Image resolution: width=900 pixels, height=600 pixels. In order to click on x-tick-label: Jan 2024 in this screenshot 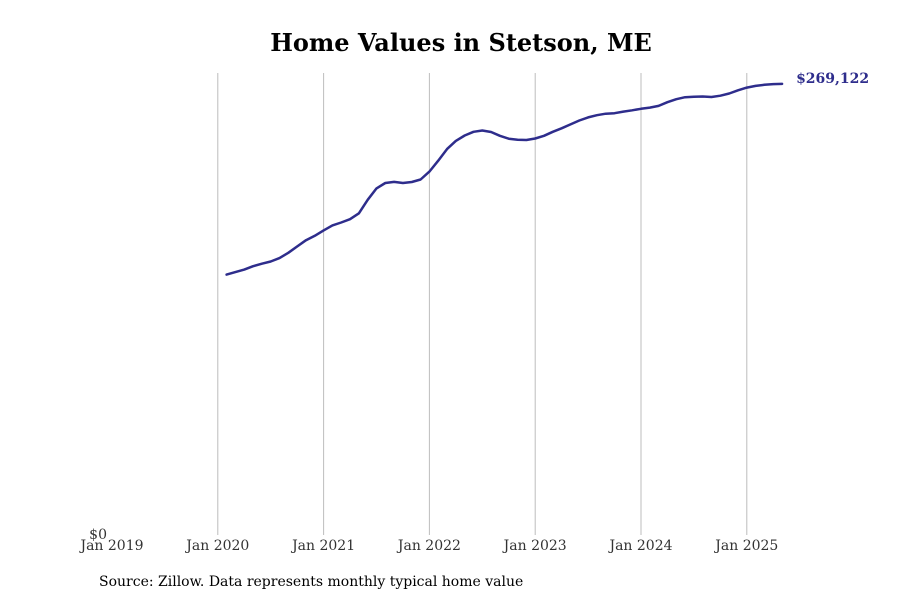, I will do `click(639, 546)`.